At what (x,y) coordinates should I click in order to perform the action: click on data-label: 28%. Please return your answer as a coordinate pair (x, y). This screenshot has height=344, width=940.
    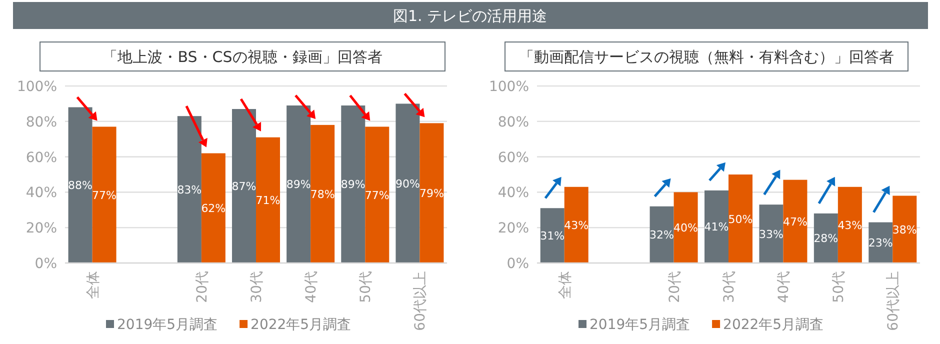
    Looking at the image, I should click on (826, 239).